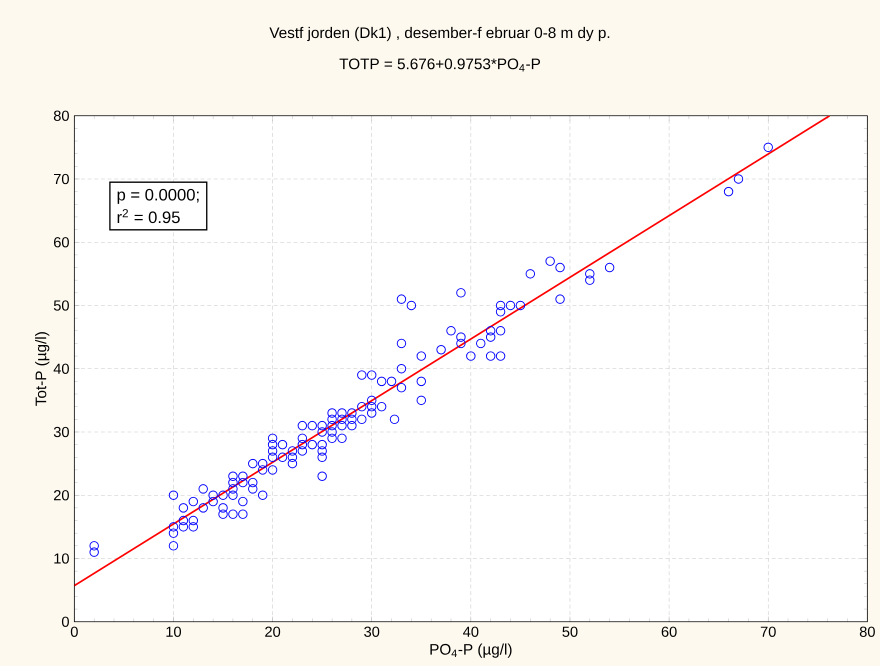 The height and width of the screenshot is (666, 880). I want to click on y-tick-label: 70, so click(61, 179).